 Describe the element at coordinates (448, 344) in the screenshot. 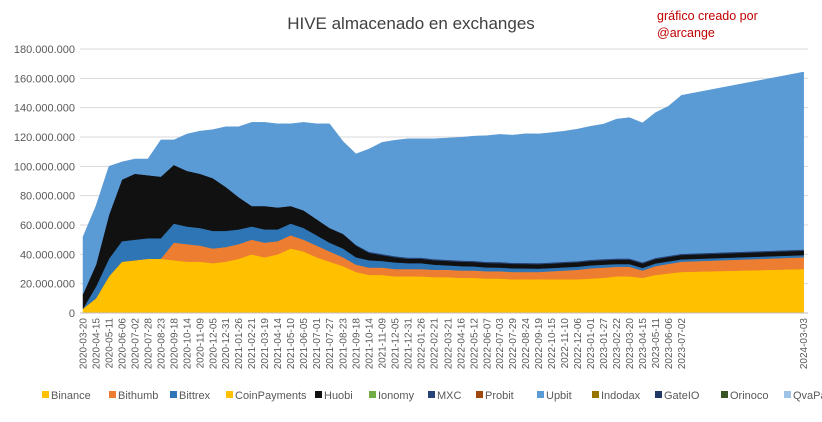

I see `x-tick-label: 2022-03-21` at that location.